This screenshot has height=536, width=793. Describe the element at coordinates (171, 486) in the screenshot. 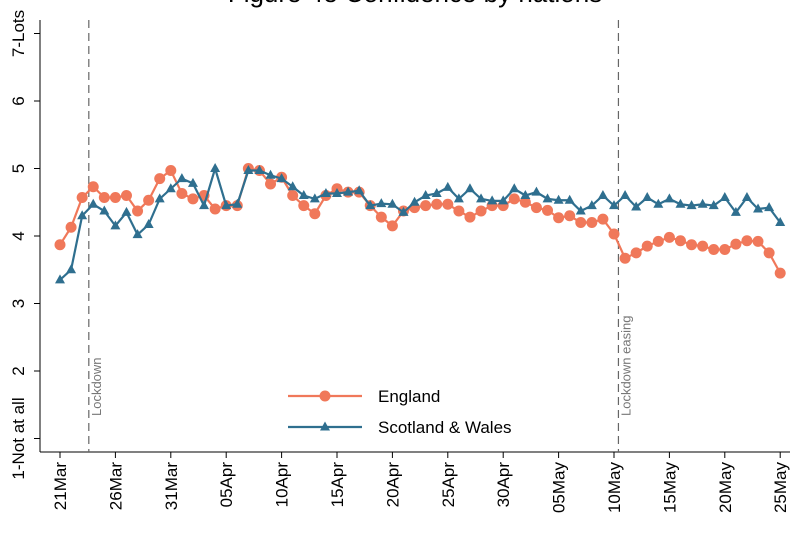

I see `x-tick-label: 31Mar` at that location.